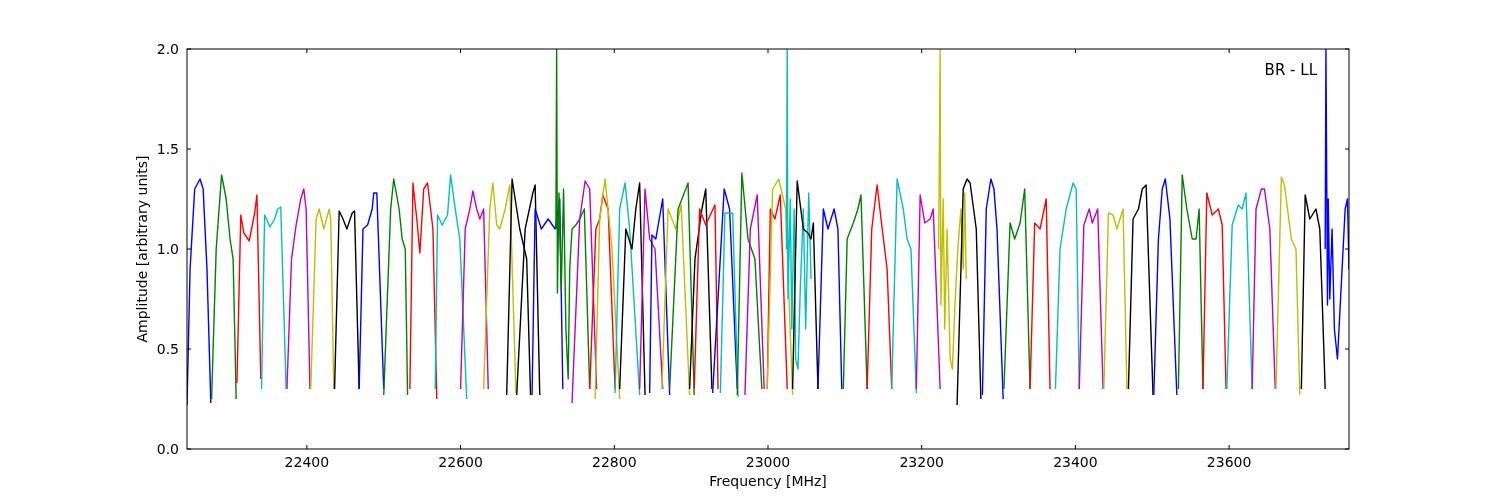  Describe the element at coordinates (167, 248) in the screenshot. I see `y-tick-label: 1.0` at that location.